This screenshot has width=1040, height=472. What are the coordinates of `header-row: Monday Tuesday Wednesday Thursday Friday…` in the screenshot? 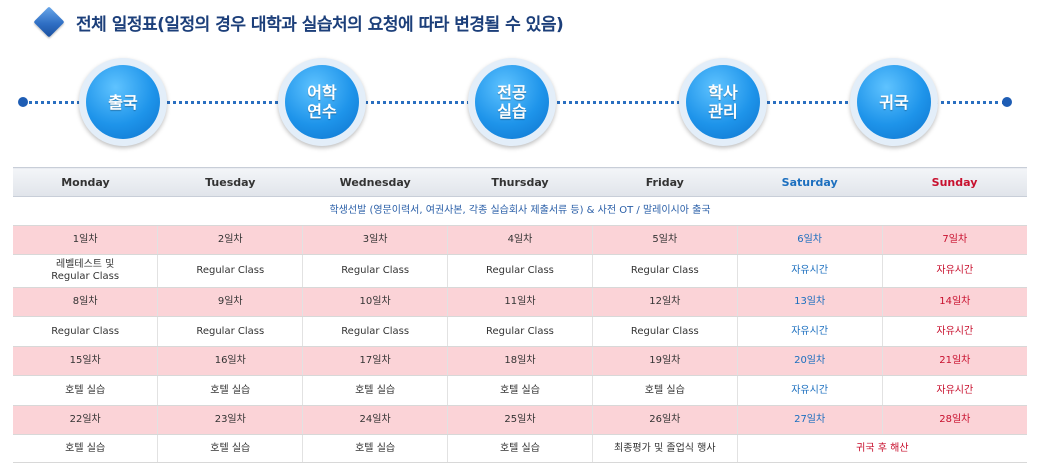 It's located at (520, 182).